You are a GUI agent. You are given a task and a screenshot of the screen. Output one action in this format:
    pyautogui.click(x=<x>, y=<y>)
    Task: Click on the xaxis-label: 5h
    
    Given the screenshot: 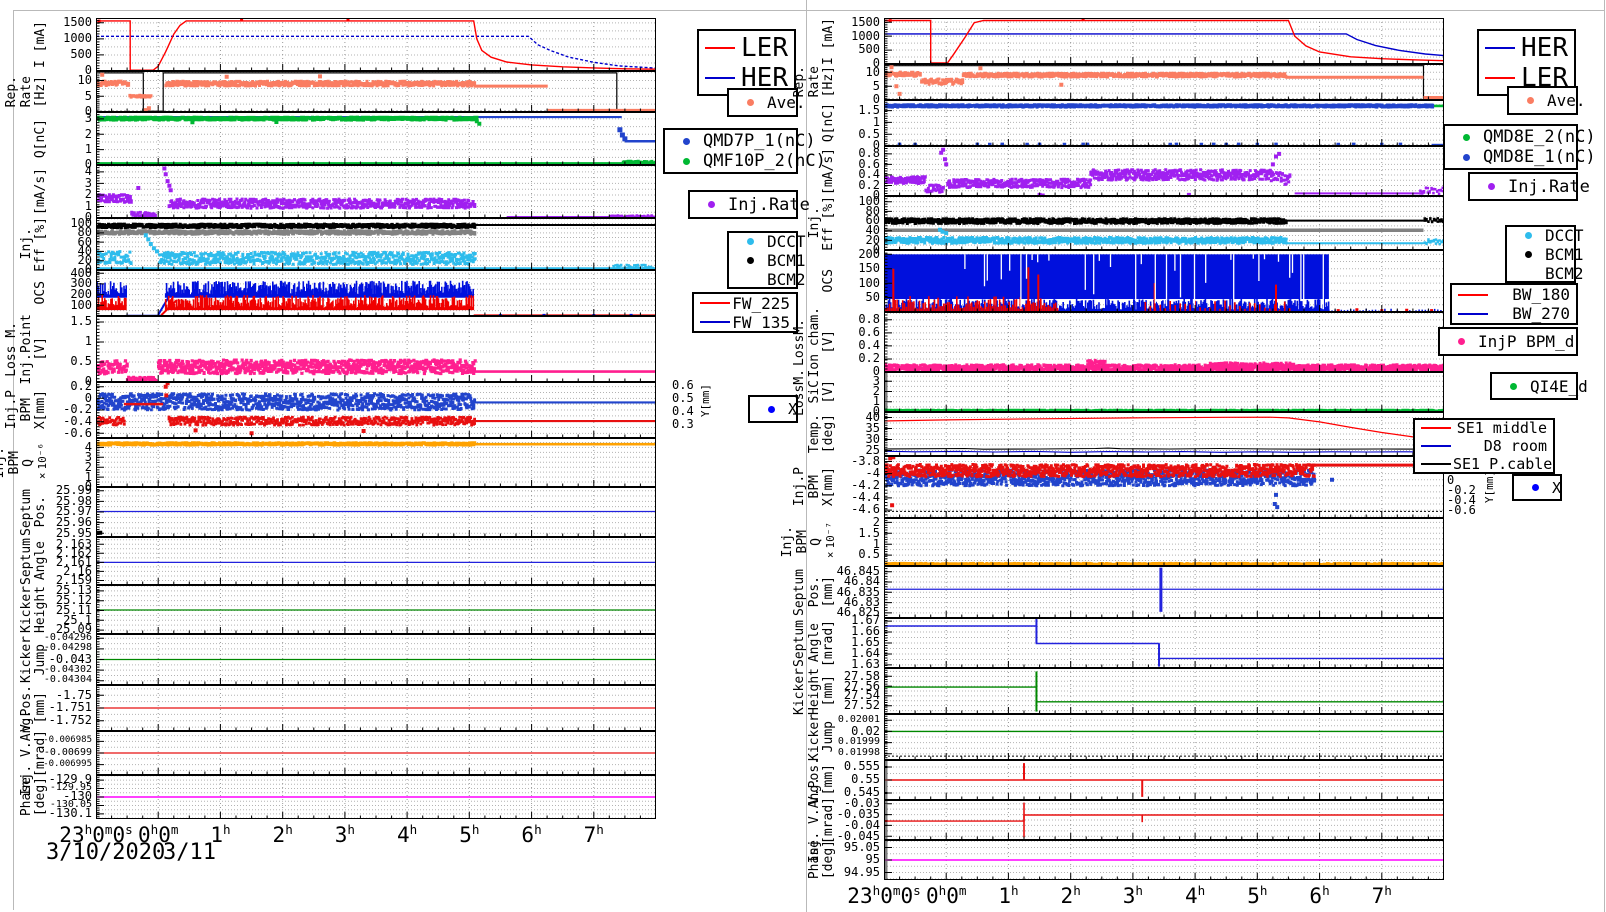 What is the action you would take?
    pyautogui.click(x=1257, y=895)
    